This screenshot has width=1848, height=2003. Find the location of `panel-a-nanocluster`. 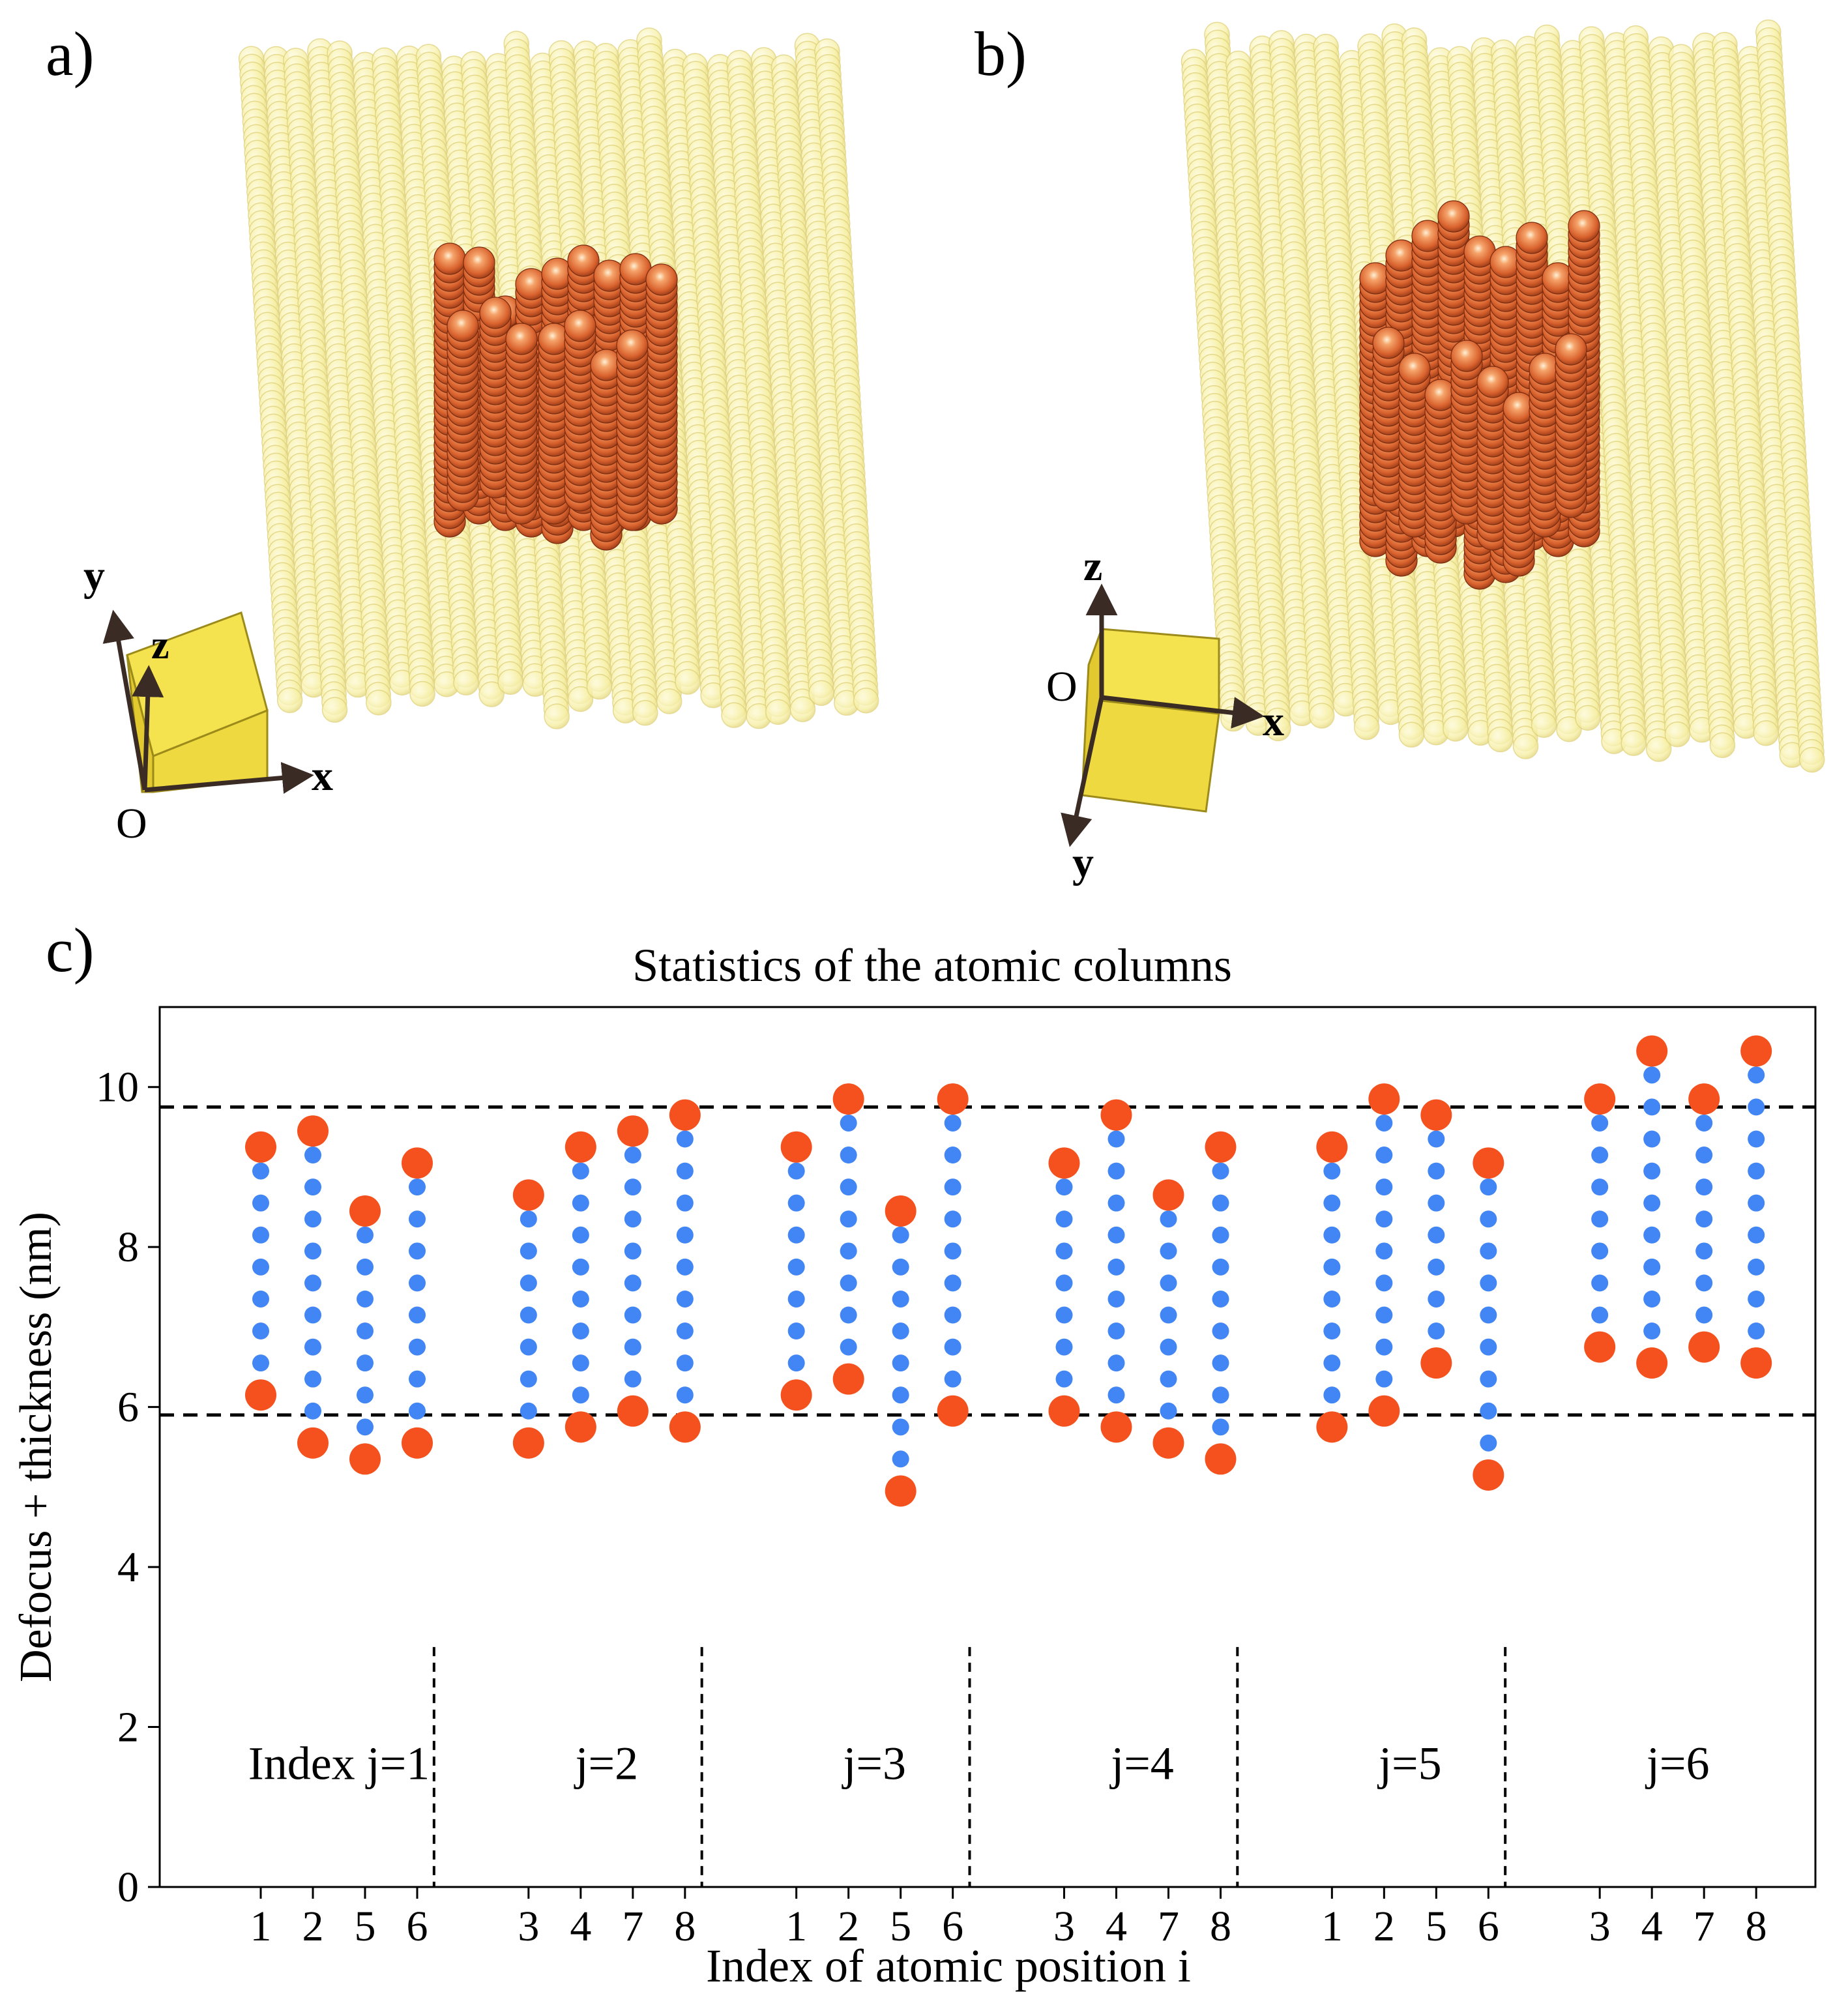

panel-a-nanocluster is located at coordinates (555, 396).